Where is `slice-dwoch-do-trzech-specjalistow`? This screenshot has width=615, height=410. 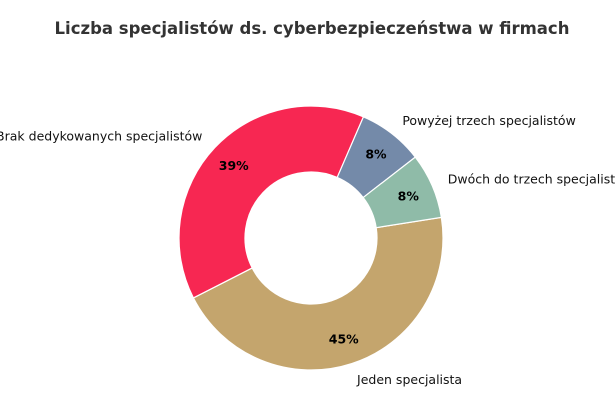 slice-dwoch-do-trzech-specjalistow is located at coordinates (402, 192).